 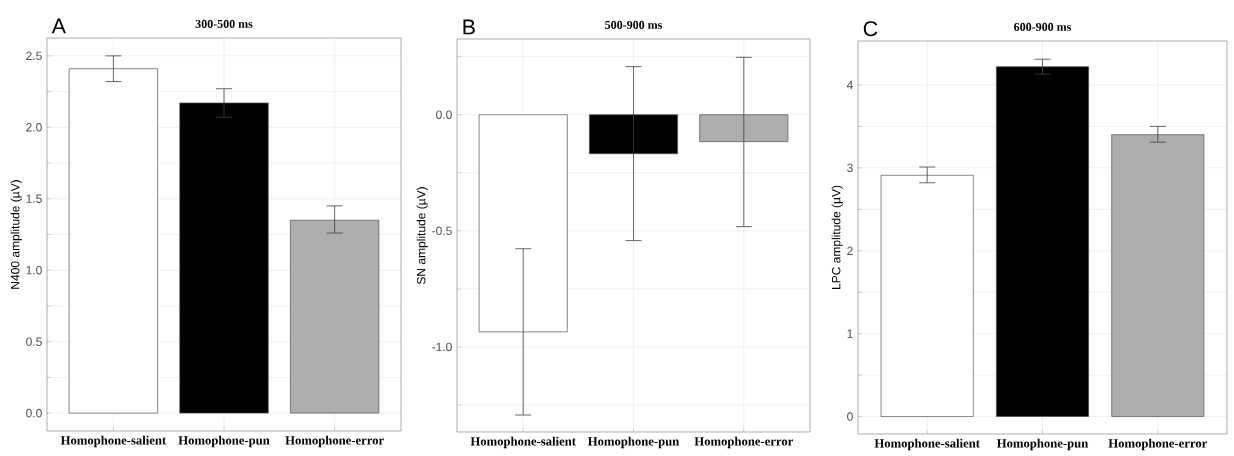 What do you see at coordinates (442, 231) in the screenshot?
I see `y-tick-label: -0.5` at bounding box center [442, 231].